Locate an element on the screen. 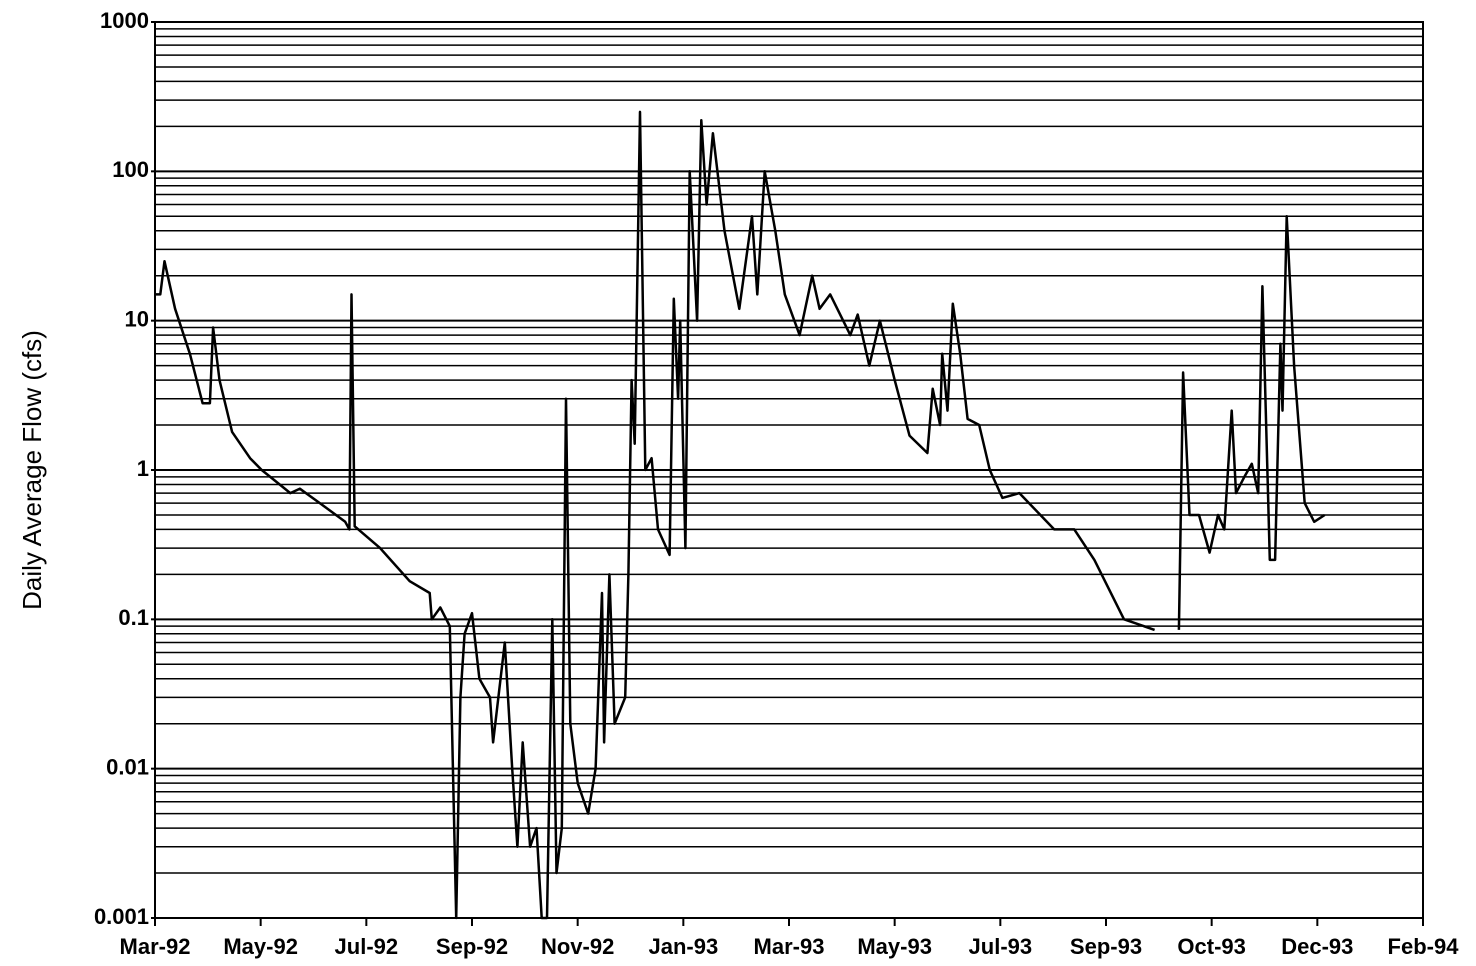 The height and width of the screenshot is (966, 1476). y-axis-label: Daily Average Flow (cfs) is located at coordinates (32, 470).